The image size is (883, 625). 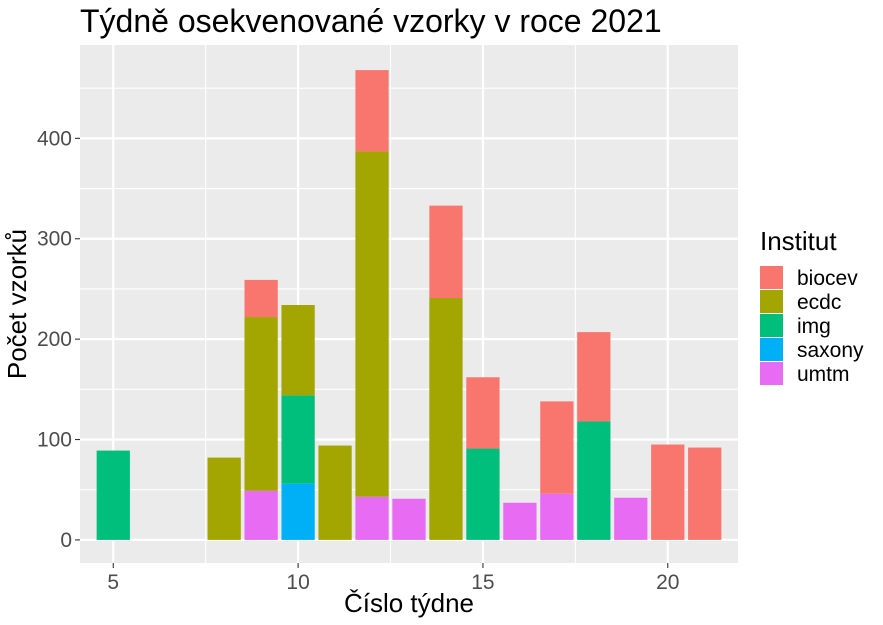 I want to click on legend-label-ecdc: ecdc, so click(x=819, y=302).